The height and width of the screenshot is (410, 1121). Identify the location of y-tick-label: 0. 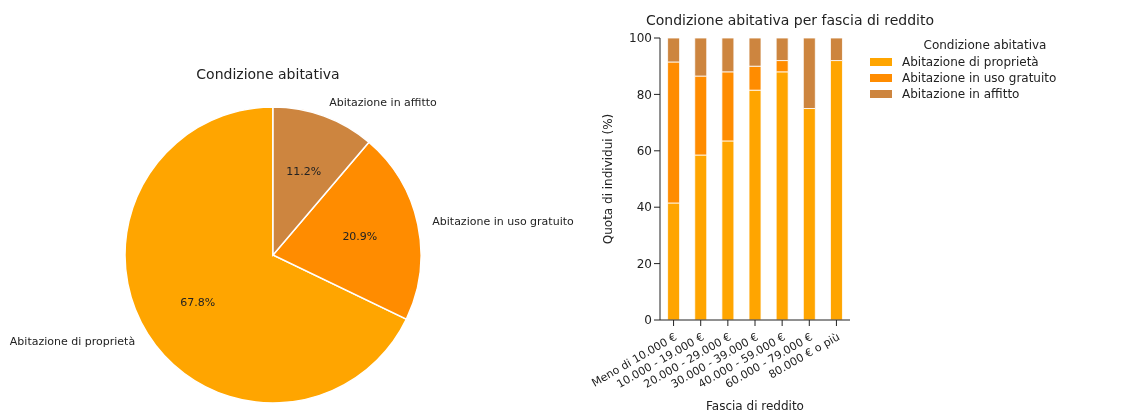
(648, 320).